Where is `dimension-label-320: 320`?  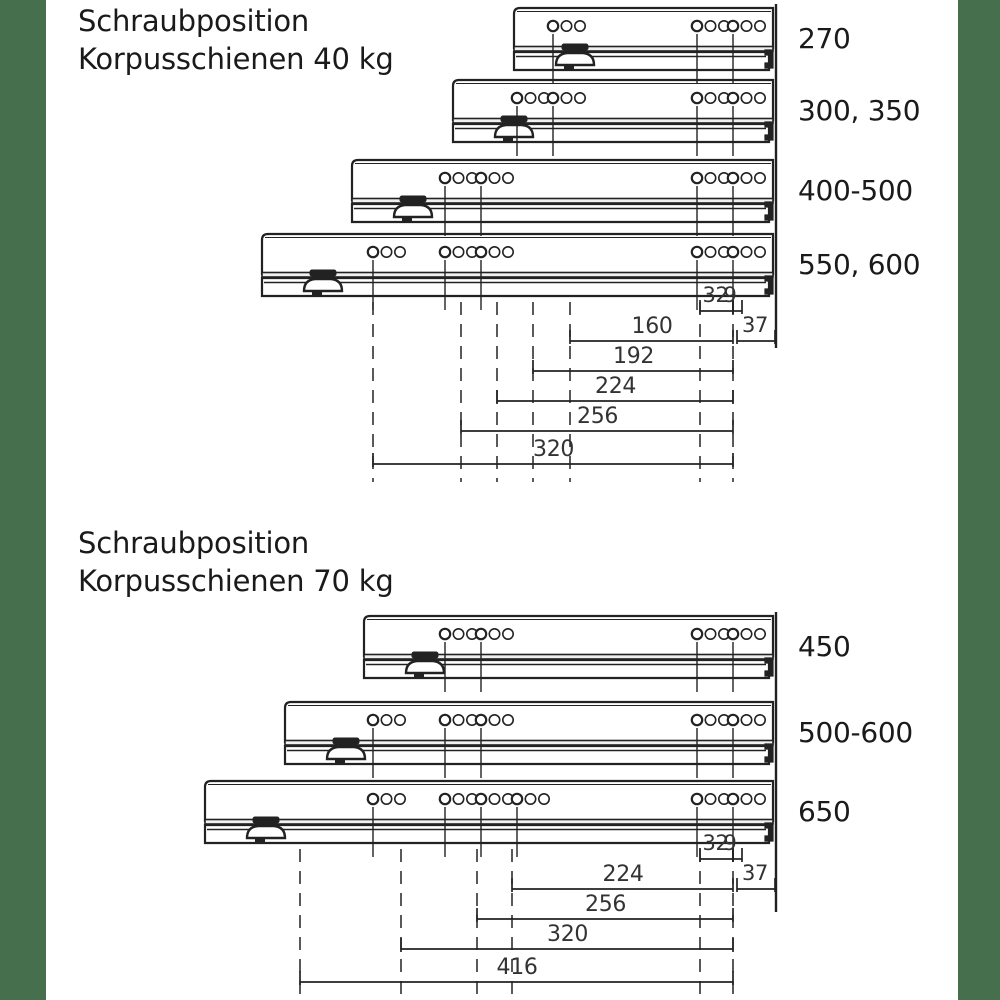
dimension-label-320: 320 is located at coordinates (554, 449).